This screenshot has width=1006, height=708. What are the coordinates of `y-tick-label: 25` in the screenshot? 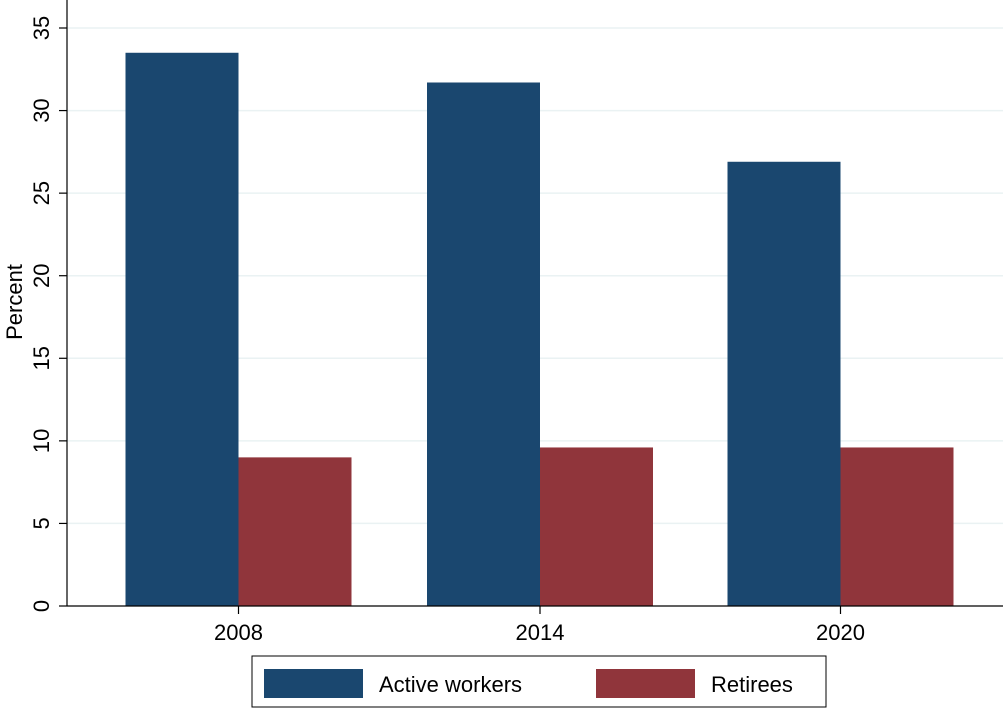 It's located at (41, 193).